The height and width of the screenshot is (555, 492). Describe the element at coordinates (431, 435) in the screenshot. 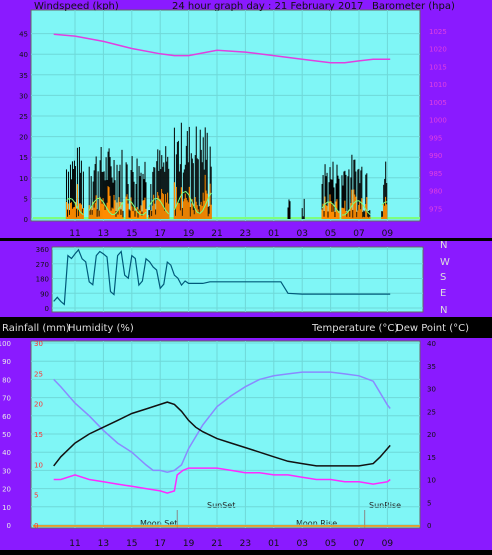

I see `temperature-tick-label: 20` at that location.